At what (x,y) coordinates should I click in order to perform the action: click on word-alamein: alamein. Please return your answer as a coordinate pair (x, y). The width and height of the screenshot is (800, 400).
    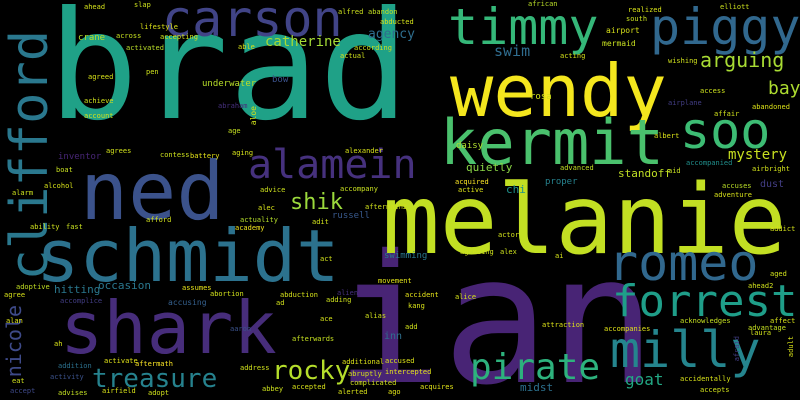
    Looking at the image, I should click on (332, 165).